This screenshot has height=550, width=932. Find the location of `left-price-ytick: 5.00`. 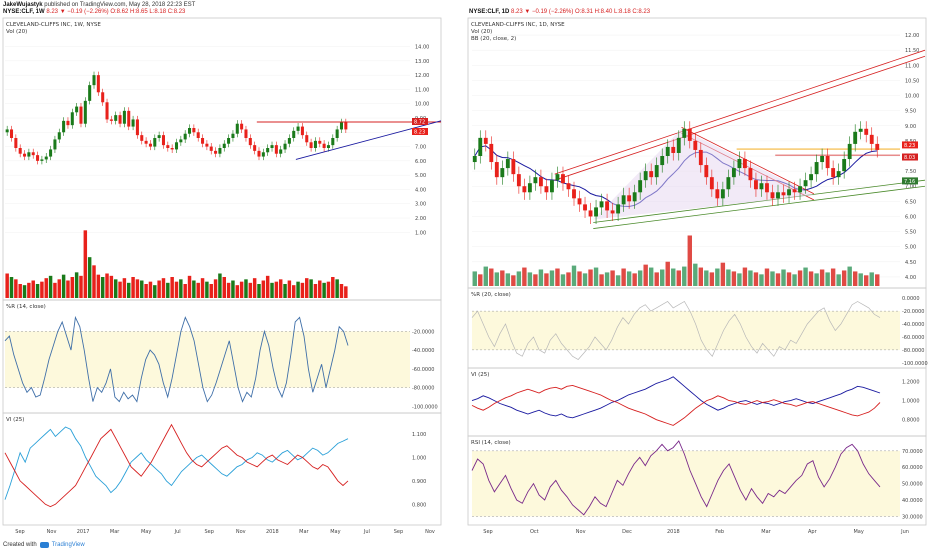

left-price-ytick: 5.00 is located at coordinates (420, 176).